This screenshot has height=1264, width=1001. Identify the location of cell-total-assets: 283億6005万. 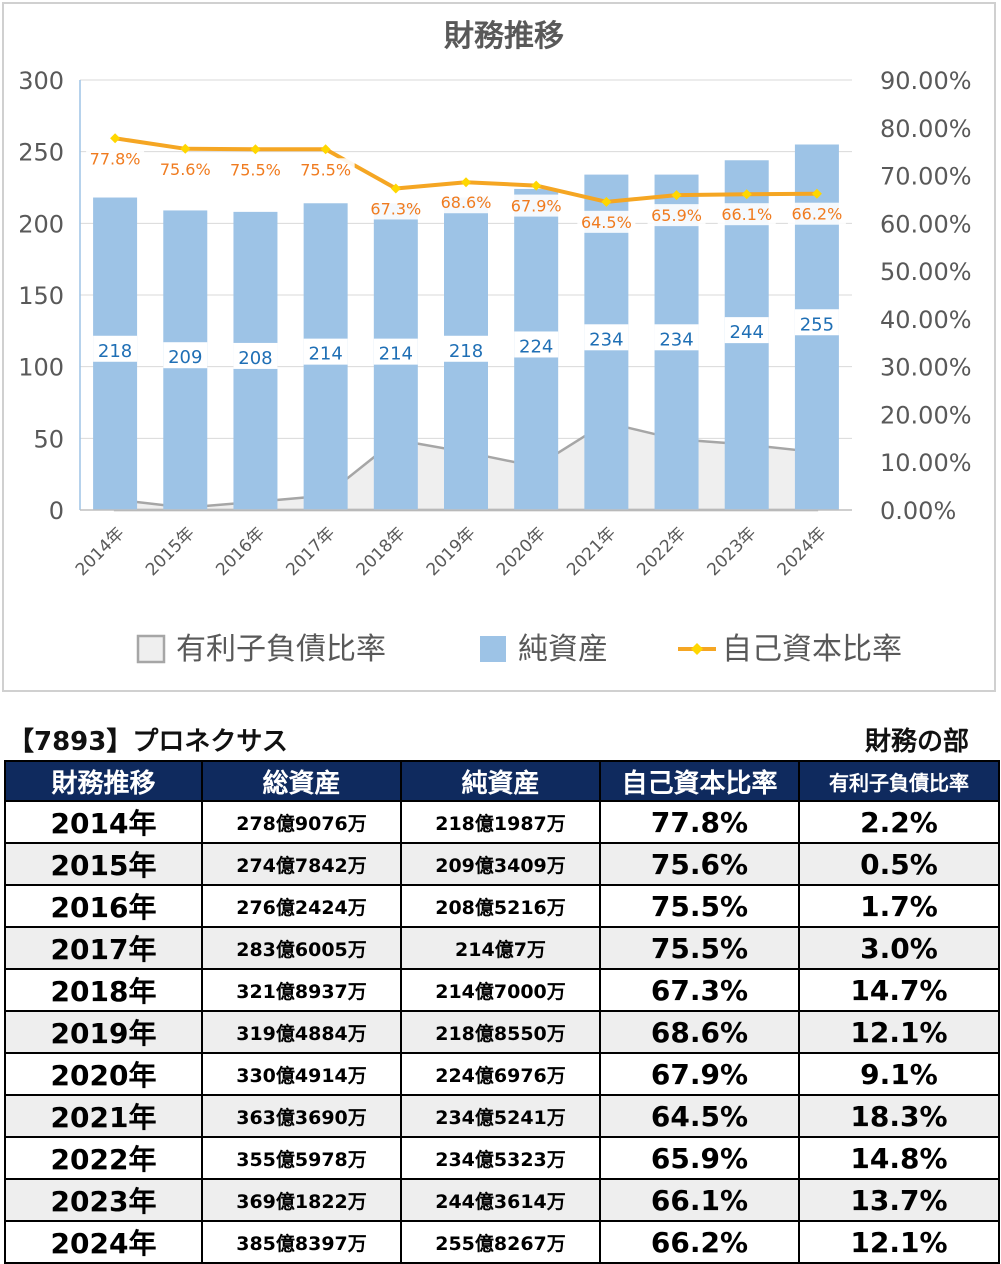
(301, 948).